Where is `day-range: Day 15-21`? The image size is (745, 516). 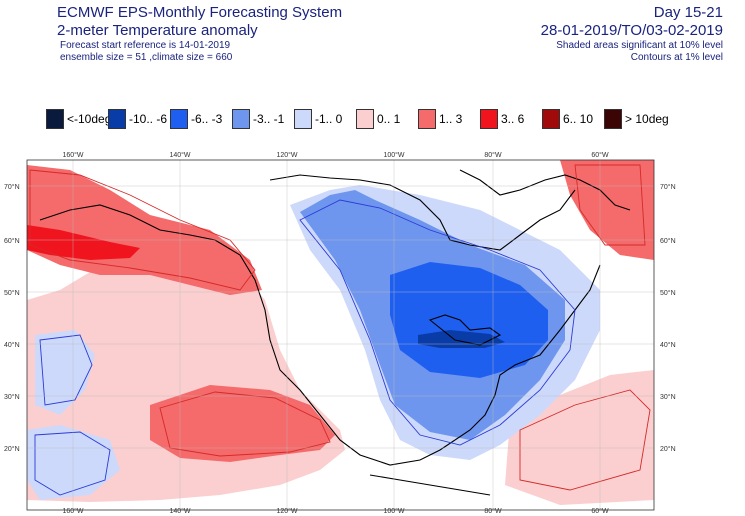
day-range: Day 15-21 is located at coordinates (688, 12).